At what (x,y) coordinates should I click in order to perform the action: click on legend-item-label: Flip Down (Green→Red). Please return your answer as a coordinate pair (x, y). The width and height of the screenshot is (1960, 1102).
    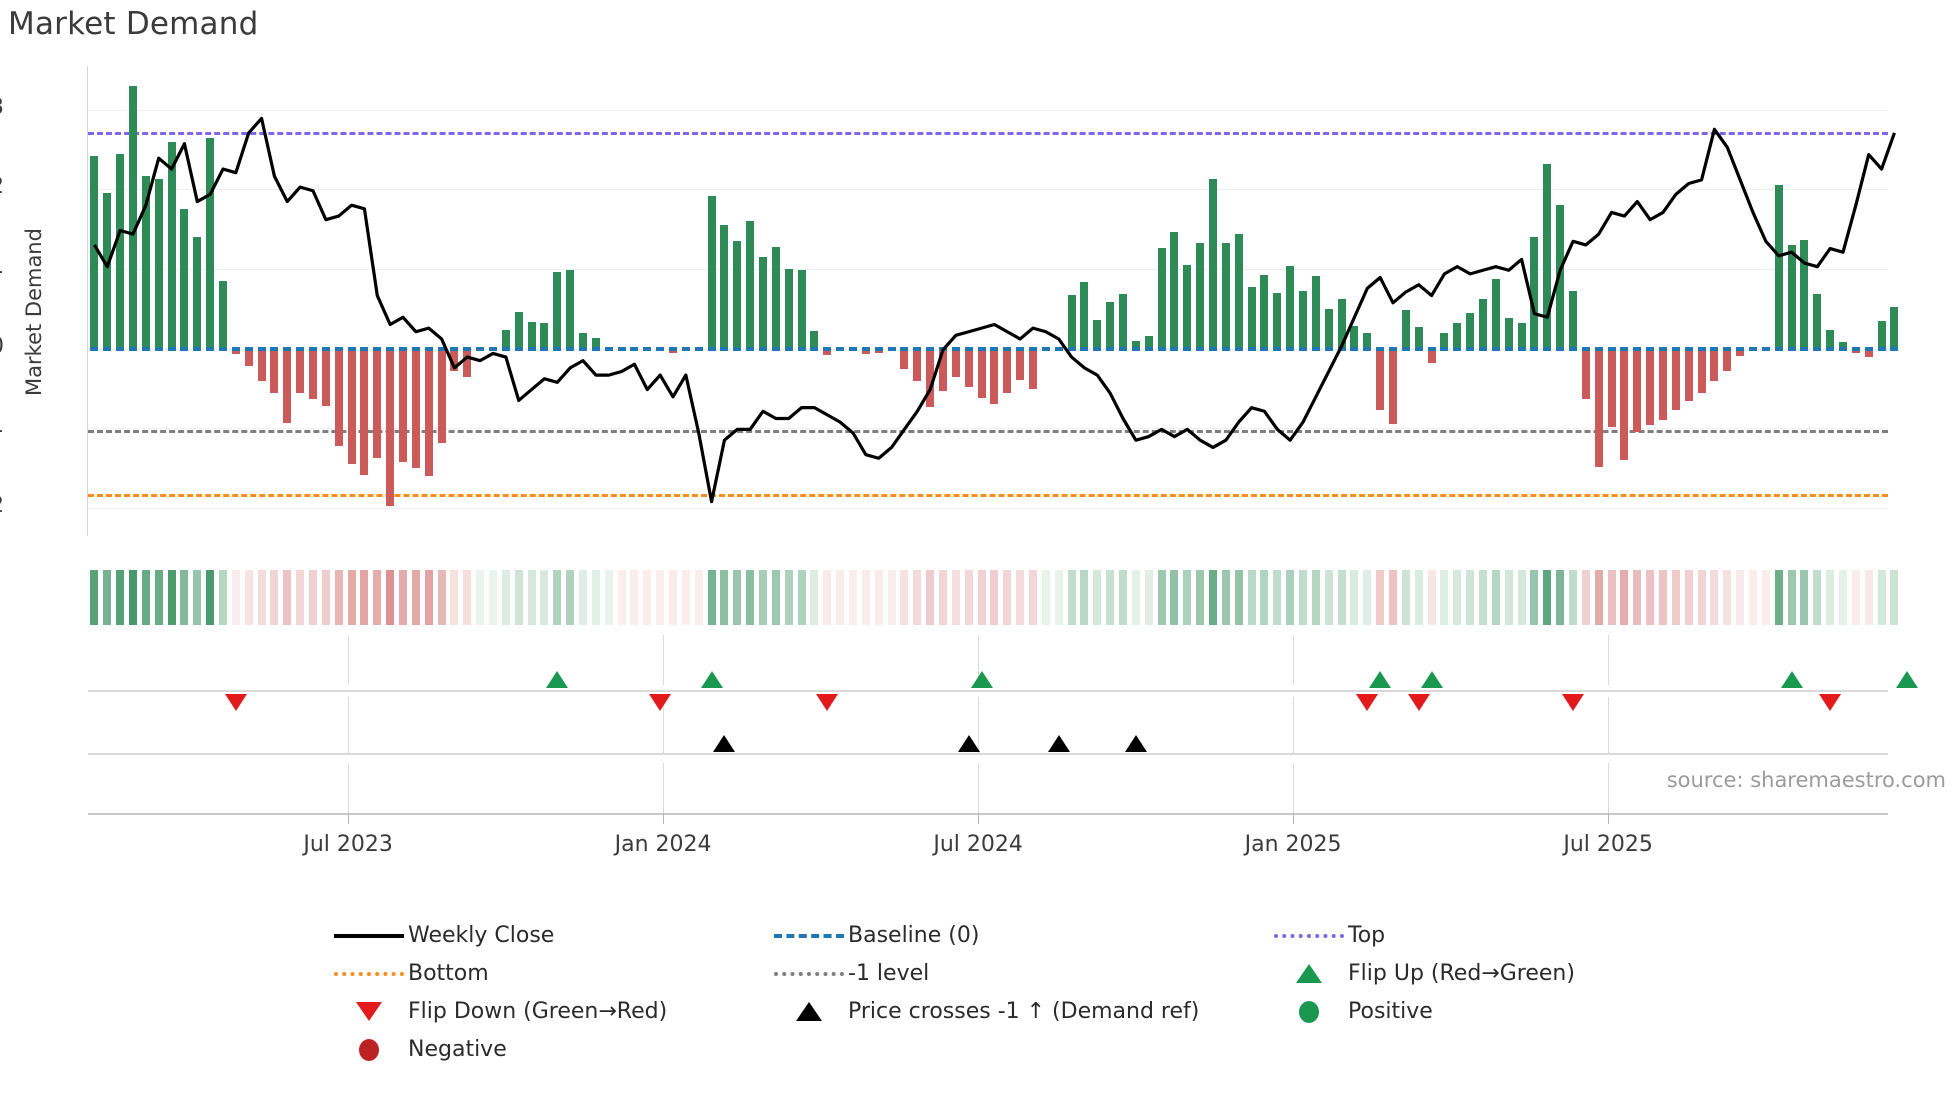
    Looking at the image, I should click on (538, 1011).